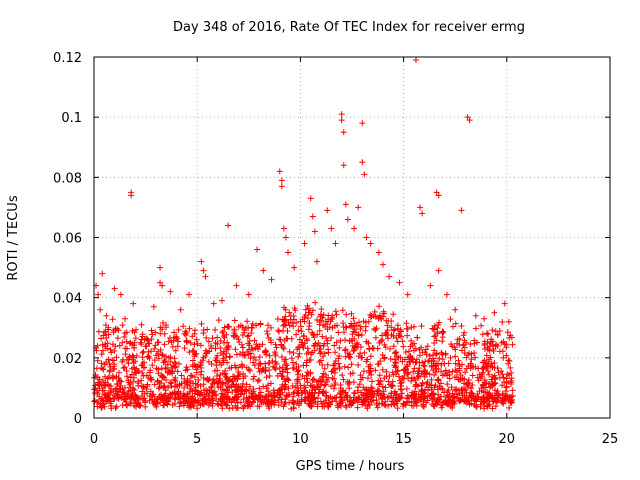 The height and width of the screenshot is (480, 640). I want to click on y-tick-label: 0.12, so click(67, 58).